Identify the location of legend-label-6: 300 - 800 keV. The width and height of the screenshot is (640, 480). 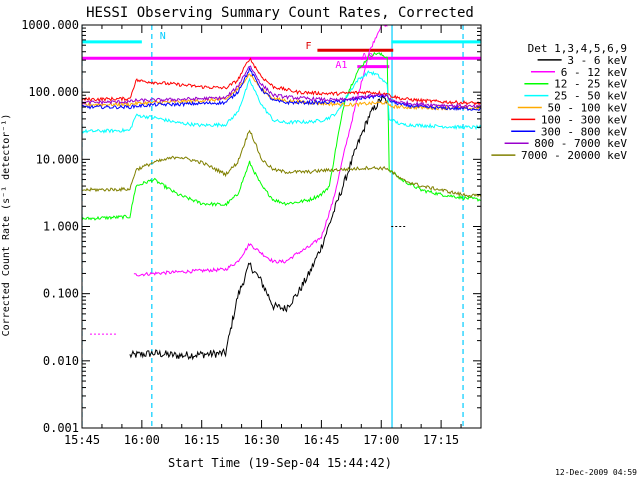
(584, 131).